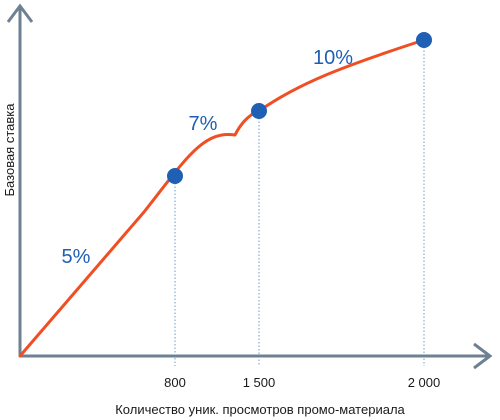 The height and width of the screenshot is (420, 500). What do you see at coordinates (483, 356) in the screenshot?
I see `x-axis-arrow` at bounding box center [483, 356].